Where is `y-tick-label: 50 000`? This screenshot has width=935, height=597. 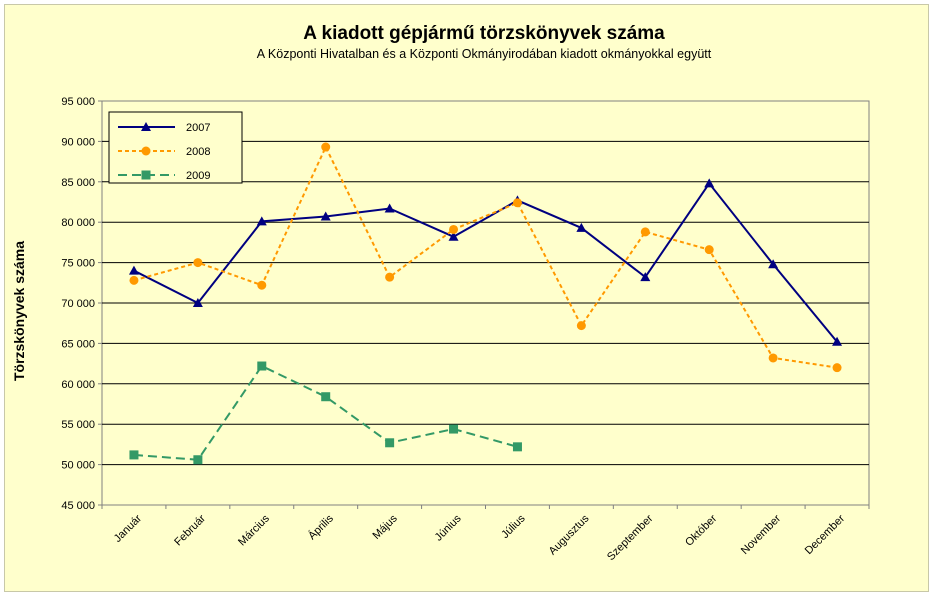 y-tick-label: 50 000 is located at coordinates (78, 466).